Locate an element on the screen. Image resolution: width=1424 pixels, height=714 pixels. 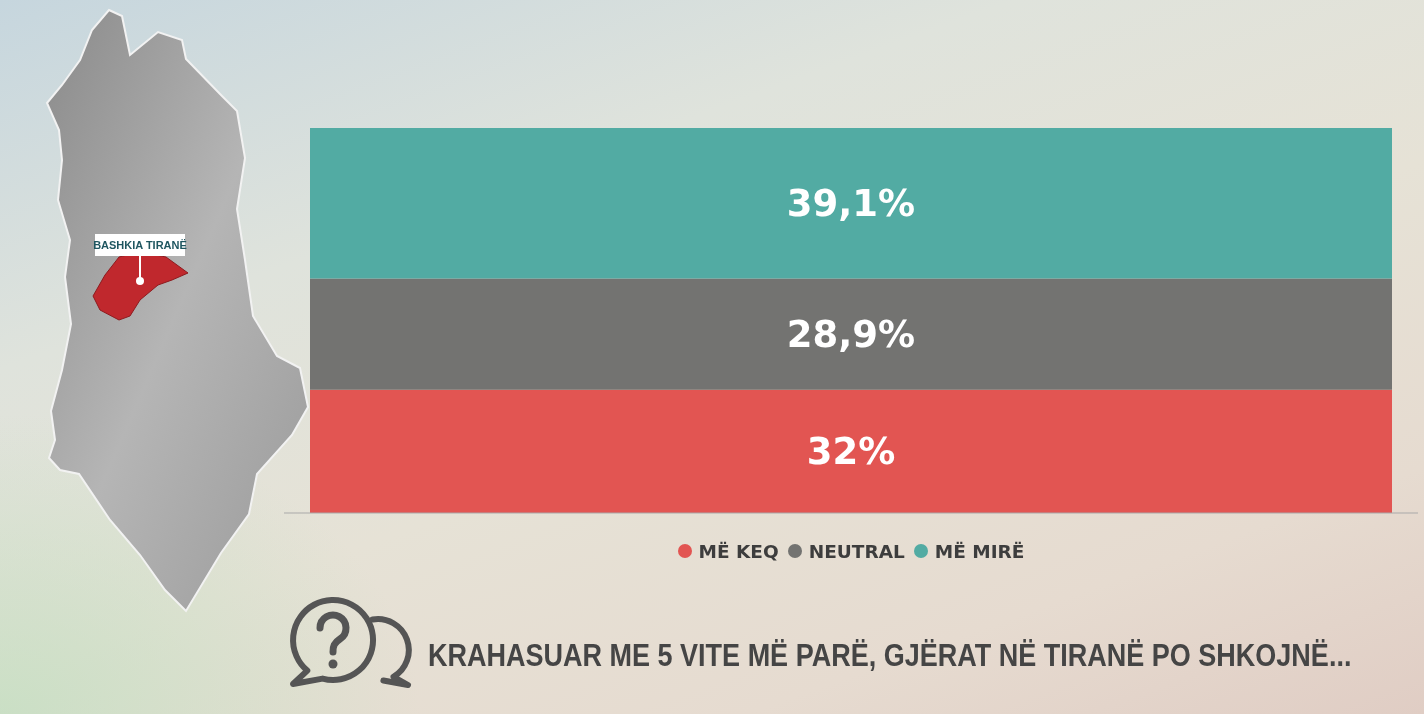
data-label: 39,1% is located at coordinates (851, 203).